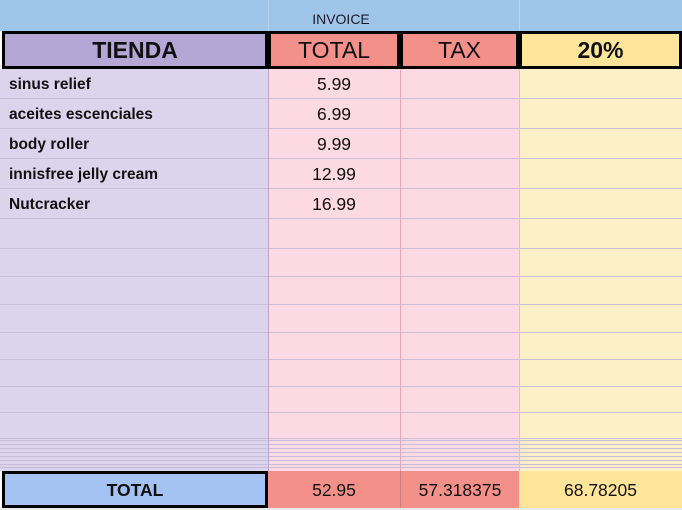  I want to click on header-tienda: TIENDA, so click(135, 50).